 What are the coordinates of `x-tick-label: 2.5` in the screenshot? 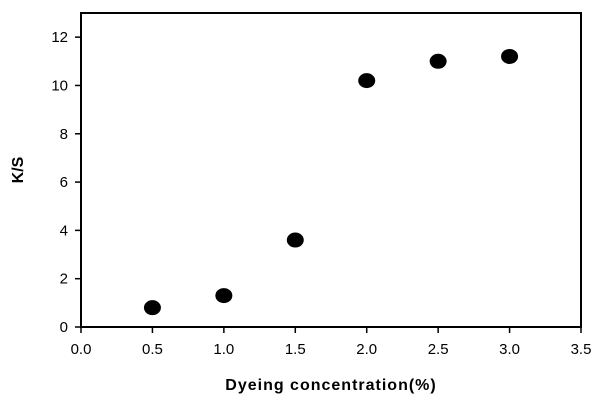 It's located at (438, 349).